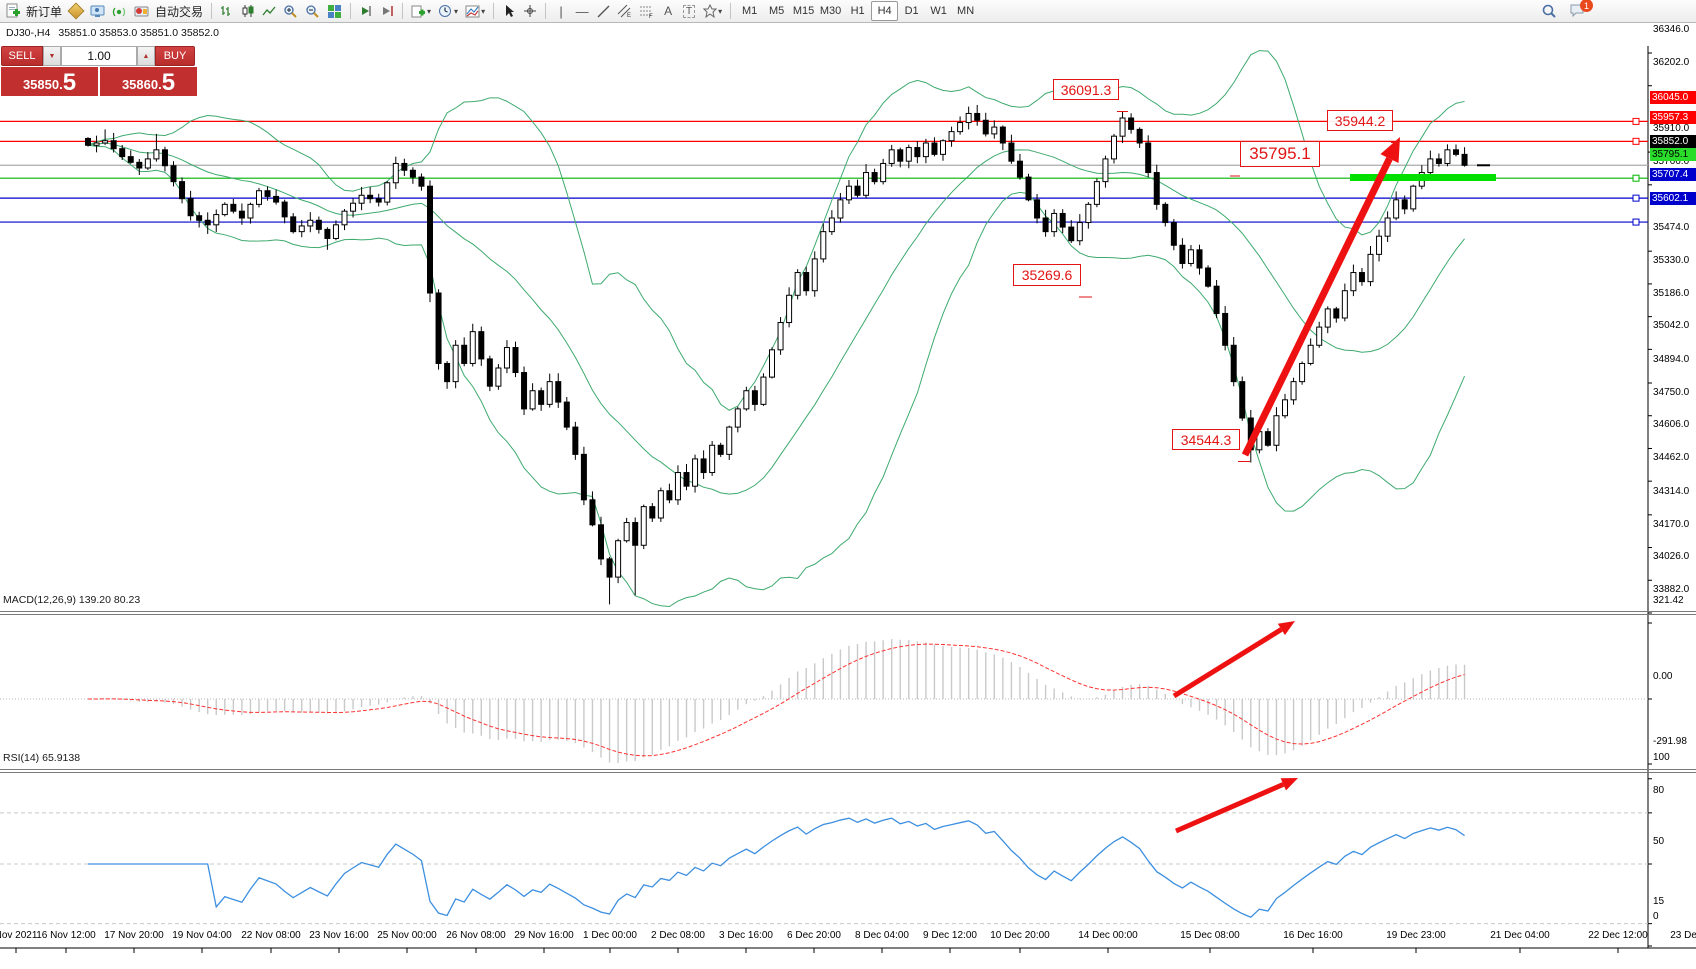 This screenshot has height=969, width=1696. Describe the element at coordinates (911, 11) in the screenshot. I see `timeframe-button-d1: D1` at that location.